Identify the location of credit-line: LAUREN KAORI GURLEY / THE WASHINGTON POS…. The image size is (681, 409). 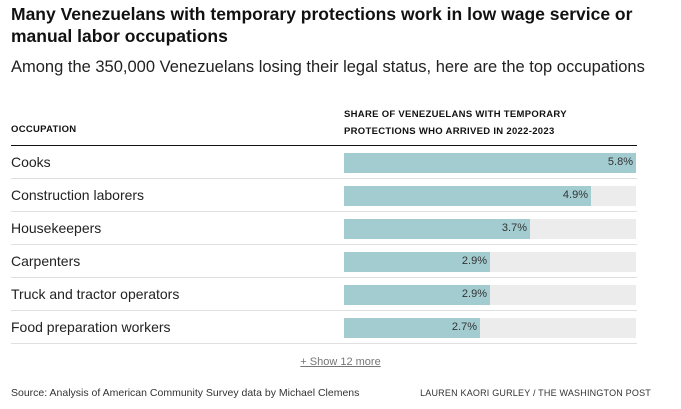
(535, 393).